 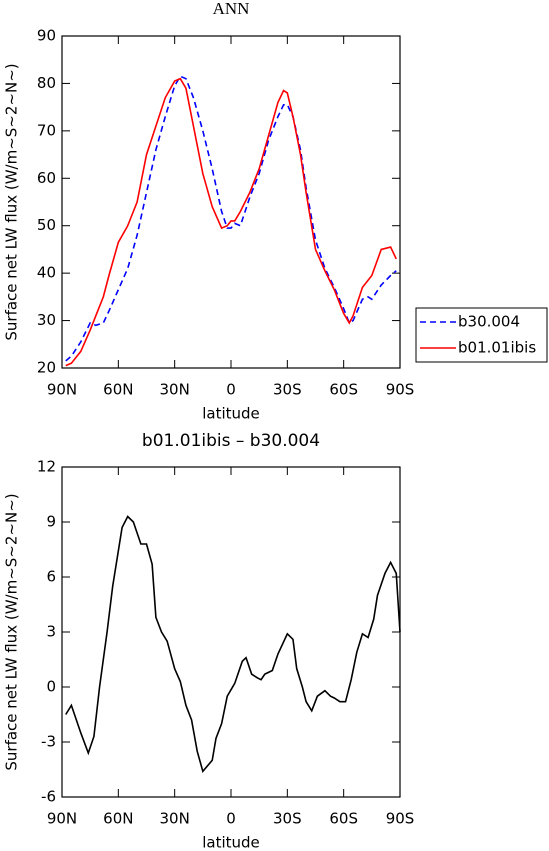 I want to click on legend-box, so click(x=481, y=335).